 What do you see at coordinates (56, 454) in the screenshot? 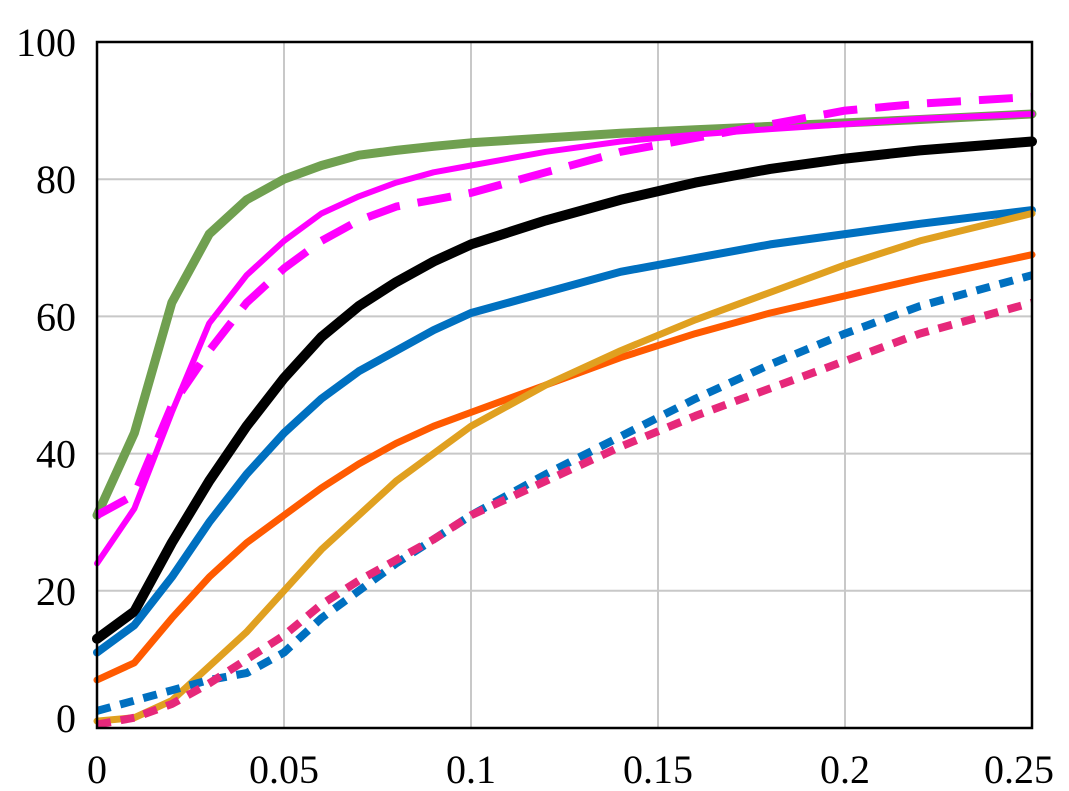
I see `y-tick-label: 40` at bounding box center [56, 454].